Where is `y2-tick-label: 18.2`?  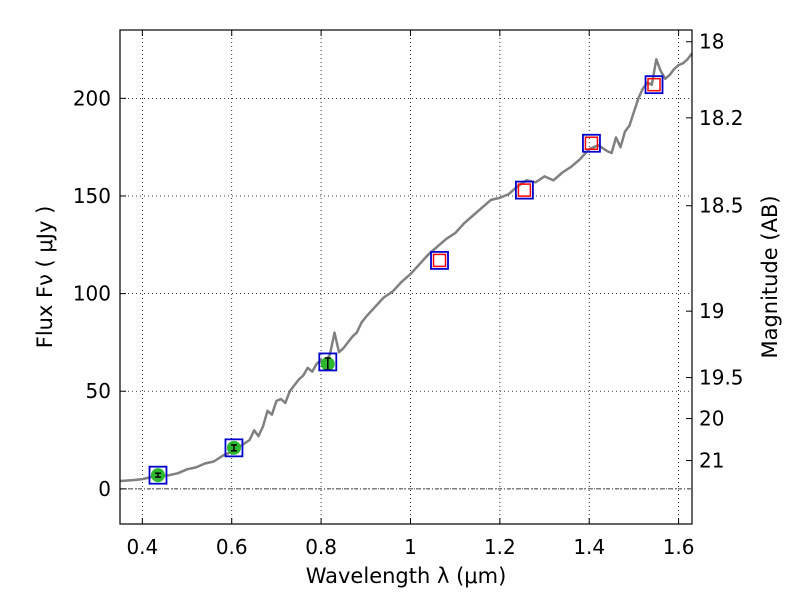
y2-tick-label: 18.2 is located at coordinates (721, 118).